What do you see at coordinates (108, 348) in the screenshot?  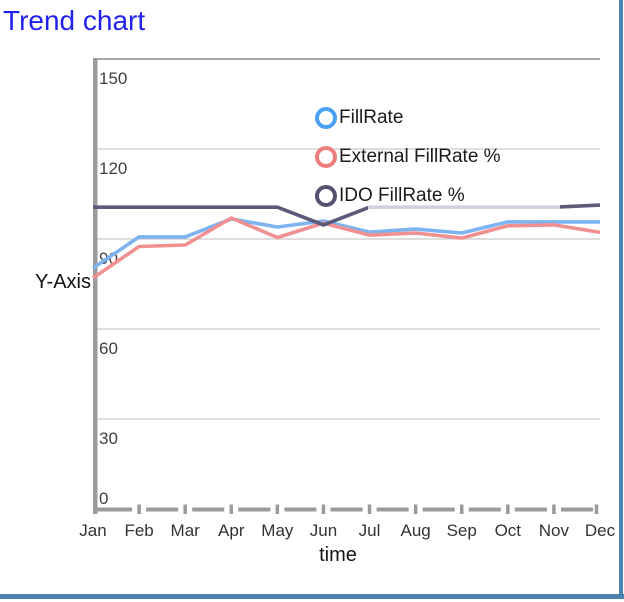 I see `y-tick-label-60: 60` at bounding box center [108, 348].